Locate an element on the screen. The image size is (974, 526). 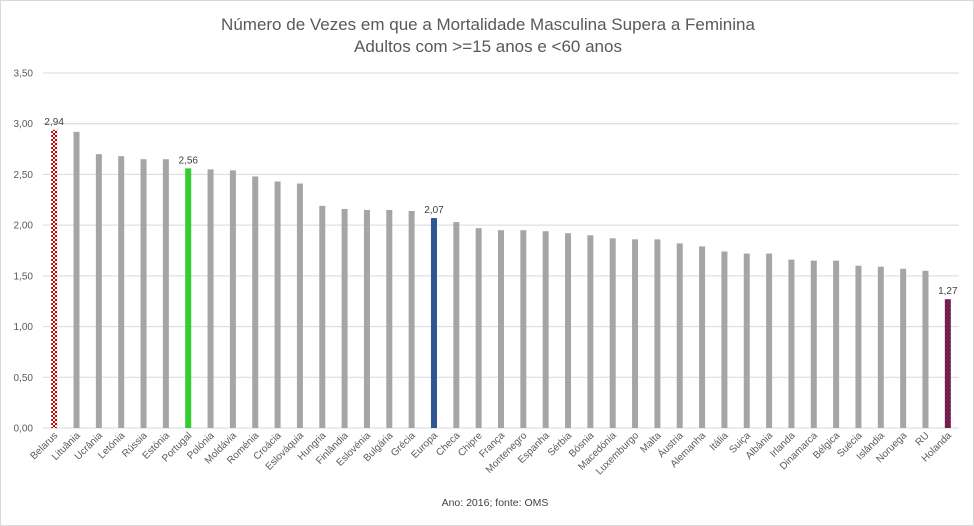
bar-islândia is located at coordinates (880, 347).